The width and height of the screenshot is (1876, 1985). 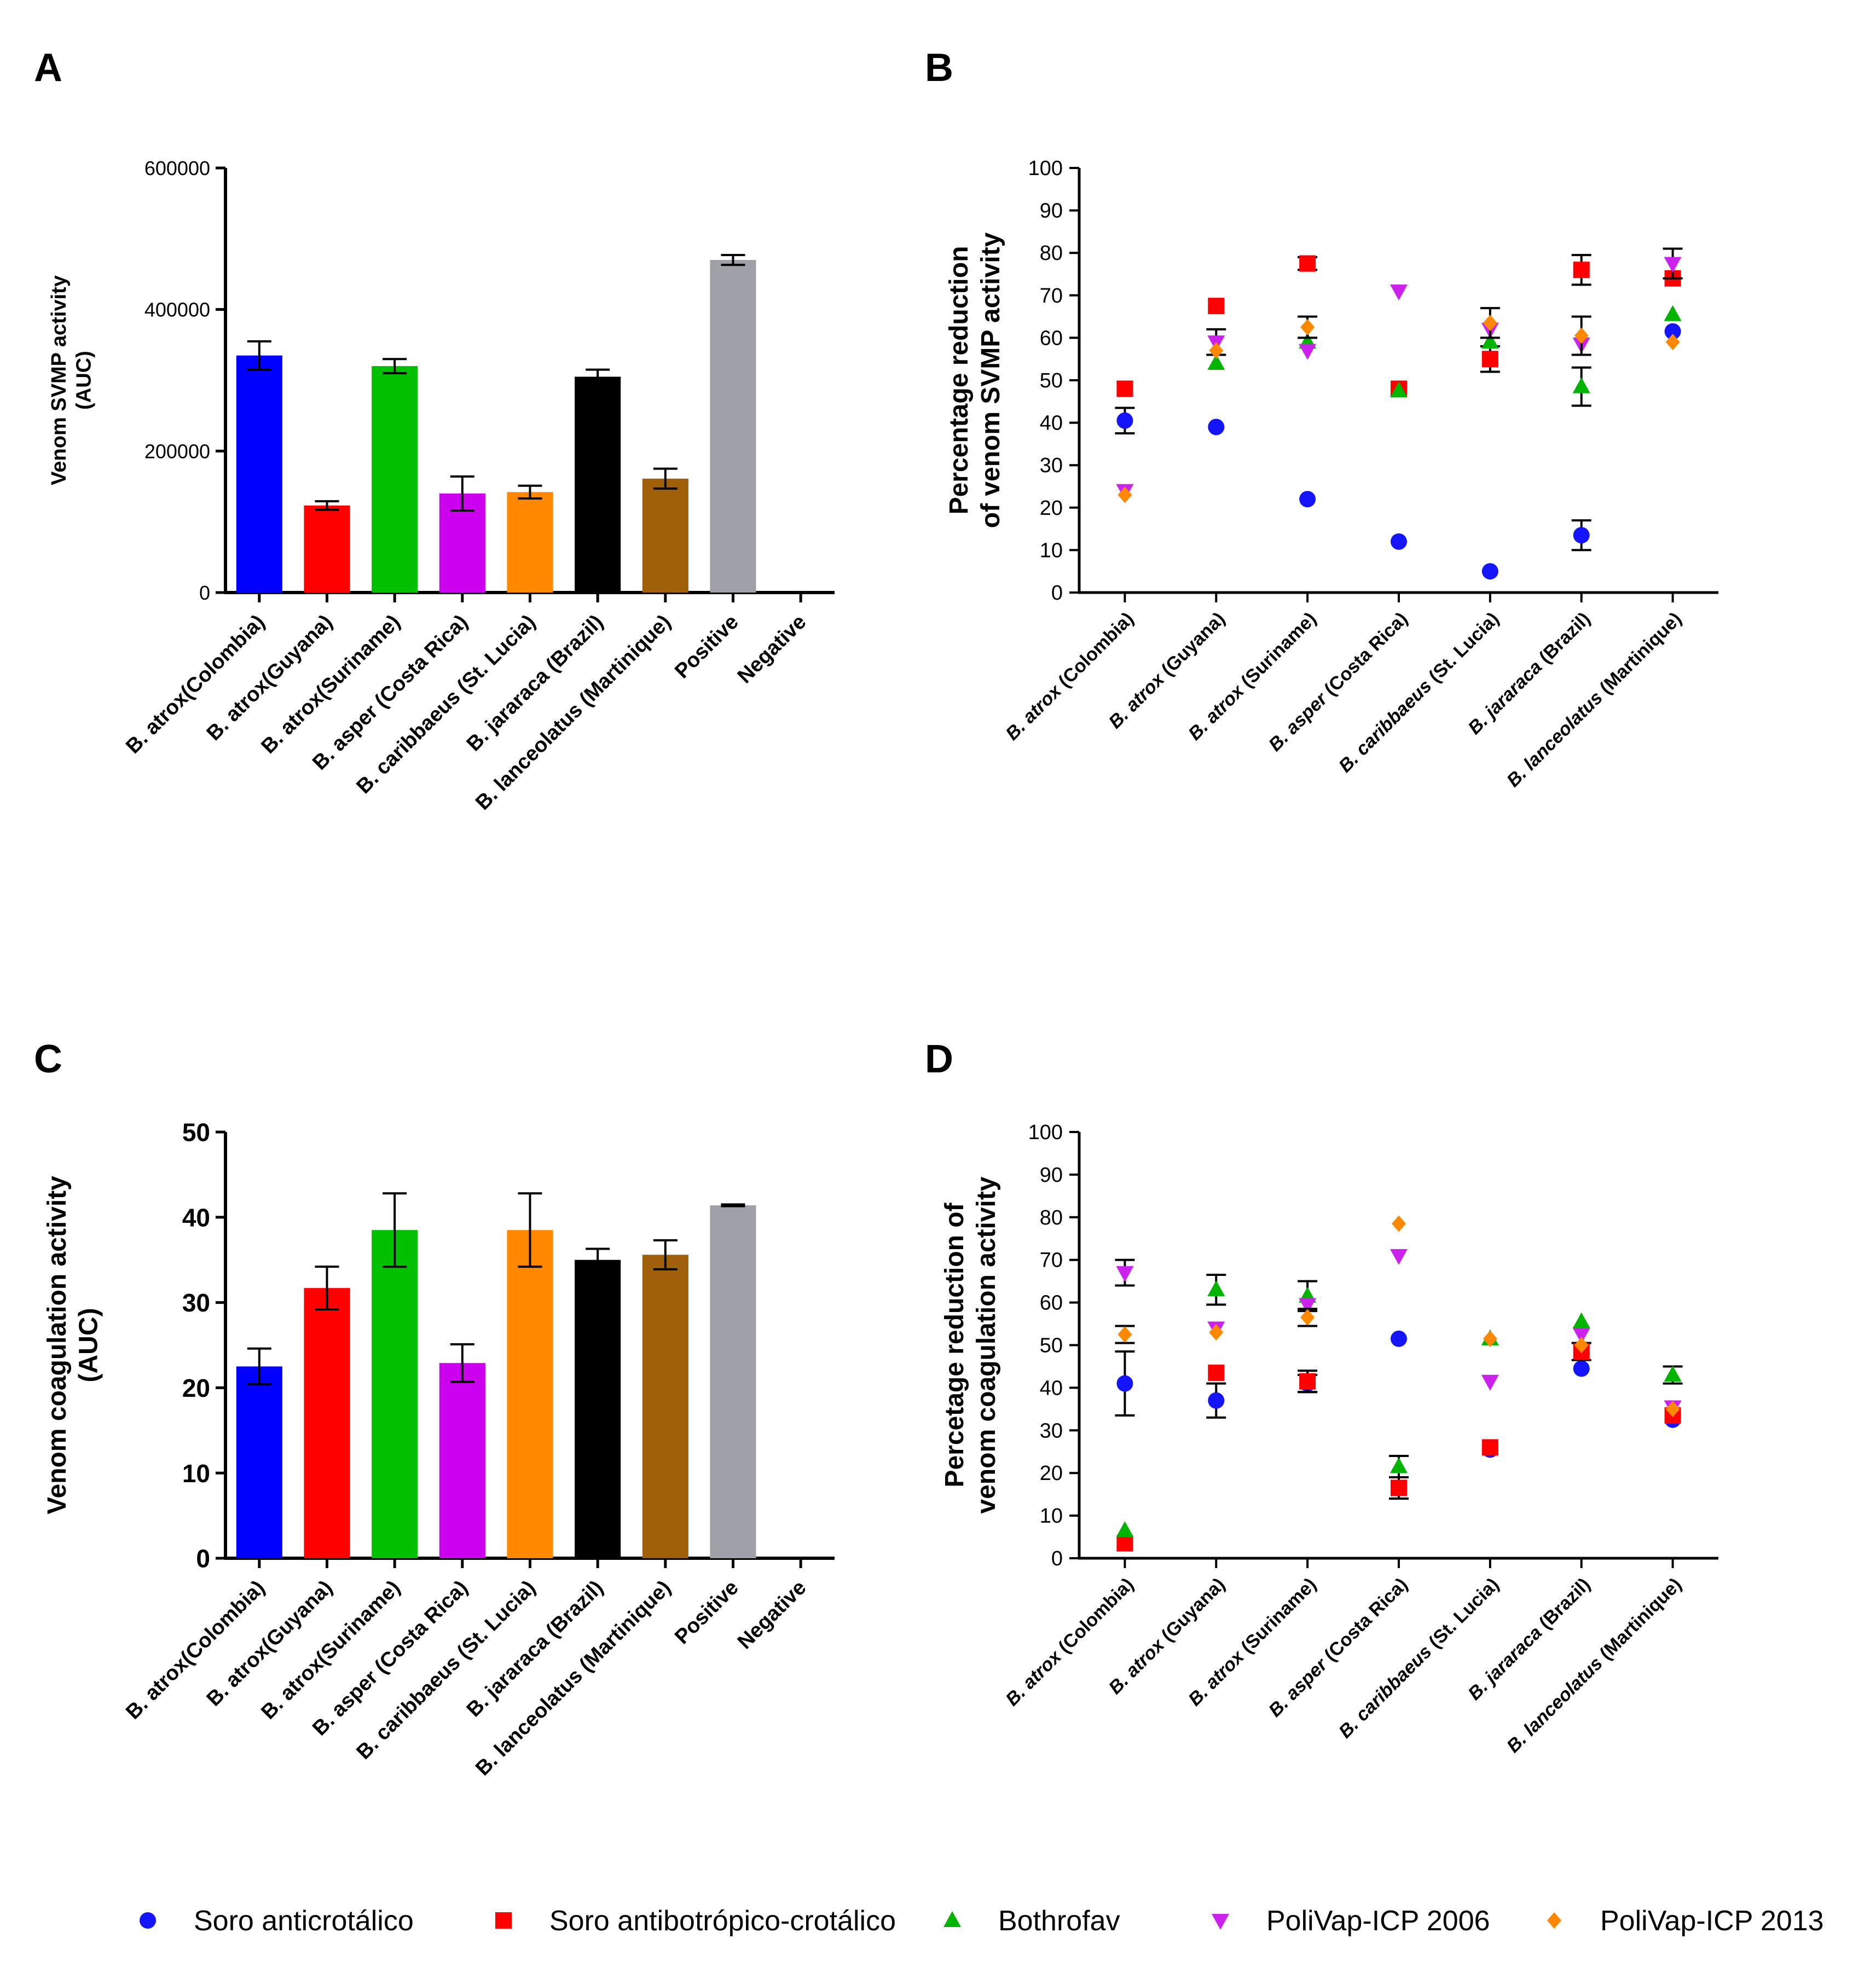 What do you see at coordinates (73, 1345) in the screenshot?
I see `y-axis-label: Venom coagulation activity(AUC)` at bounding box center [73, 1345].